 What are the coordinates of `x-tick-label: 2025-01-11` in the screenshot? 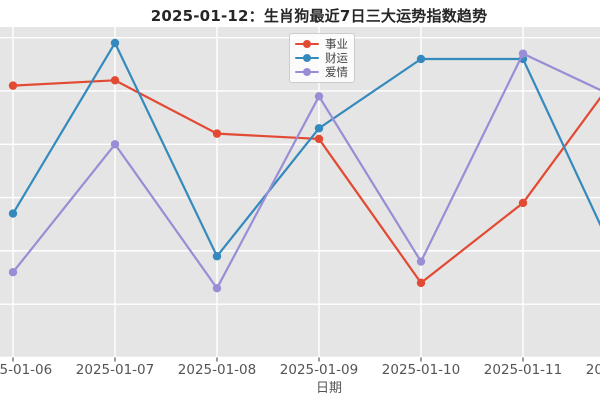 It's located at (523, 370).